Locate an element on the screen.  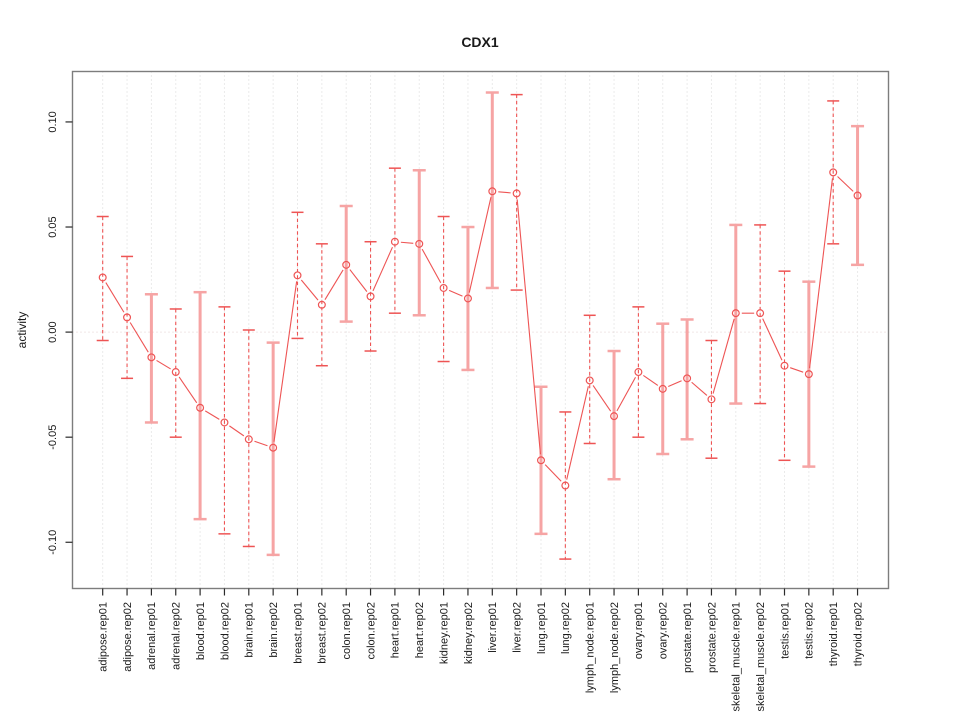
x-tick-label: testis.rep01 is located at coordinates (785, 630).